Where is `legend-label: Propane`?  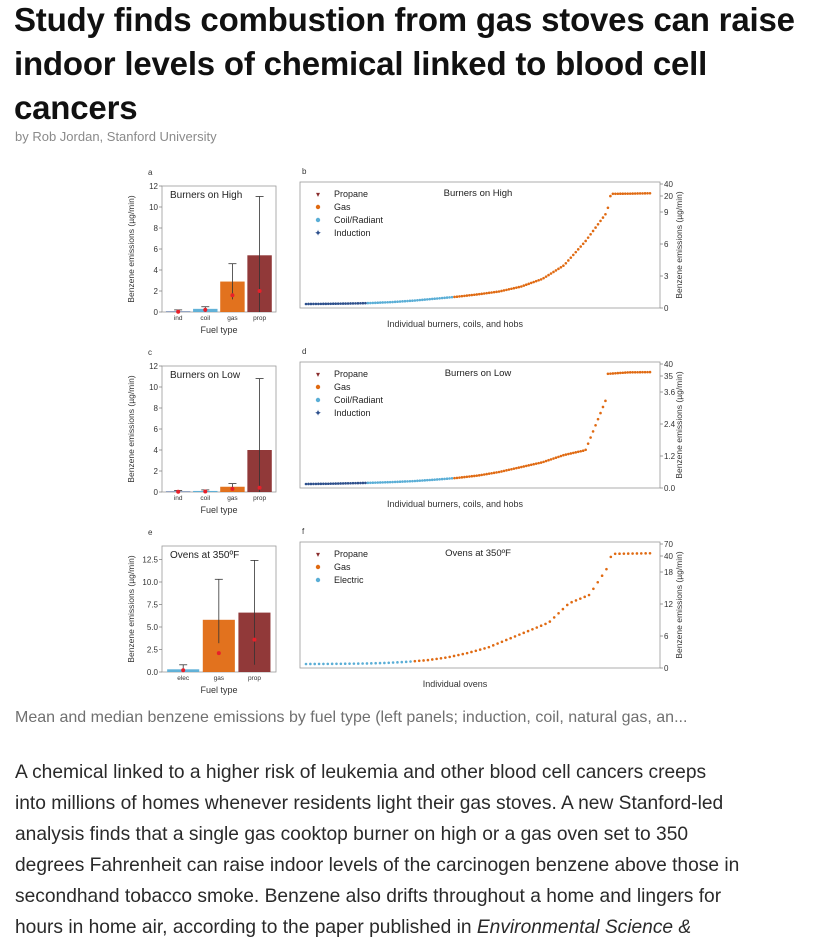
legend-label: Propane is located at coordinates (351, 194).